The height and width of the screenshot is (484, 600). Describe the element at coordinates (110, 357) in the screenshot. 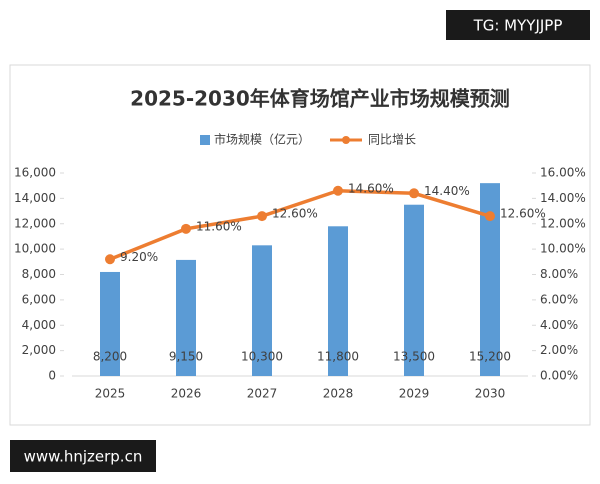

I see `bar-value-label: 8,200` at that location.